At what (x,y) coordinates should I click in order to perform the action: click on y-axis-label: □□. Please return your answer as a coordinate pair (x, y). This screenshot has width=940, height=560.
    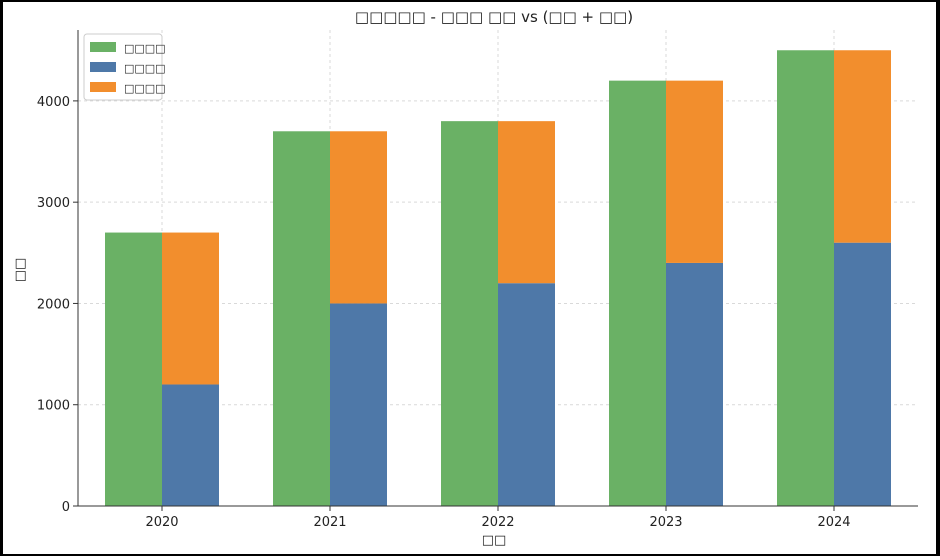
    Looking at the image, I should click on (20, 270).